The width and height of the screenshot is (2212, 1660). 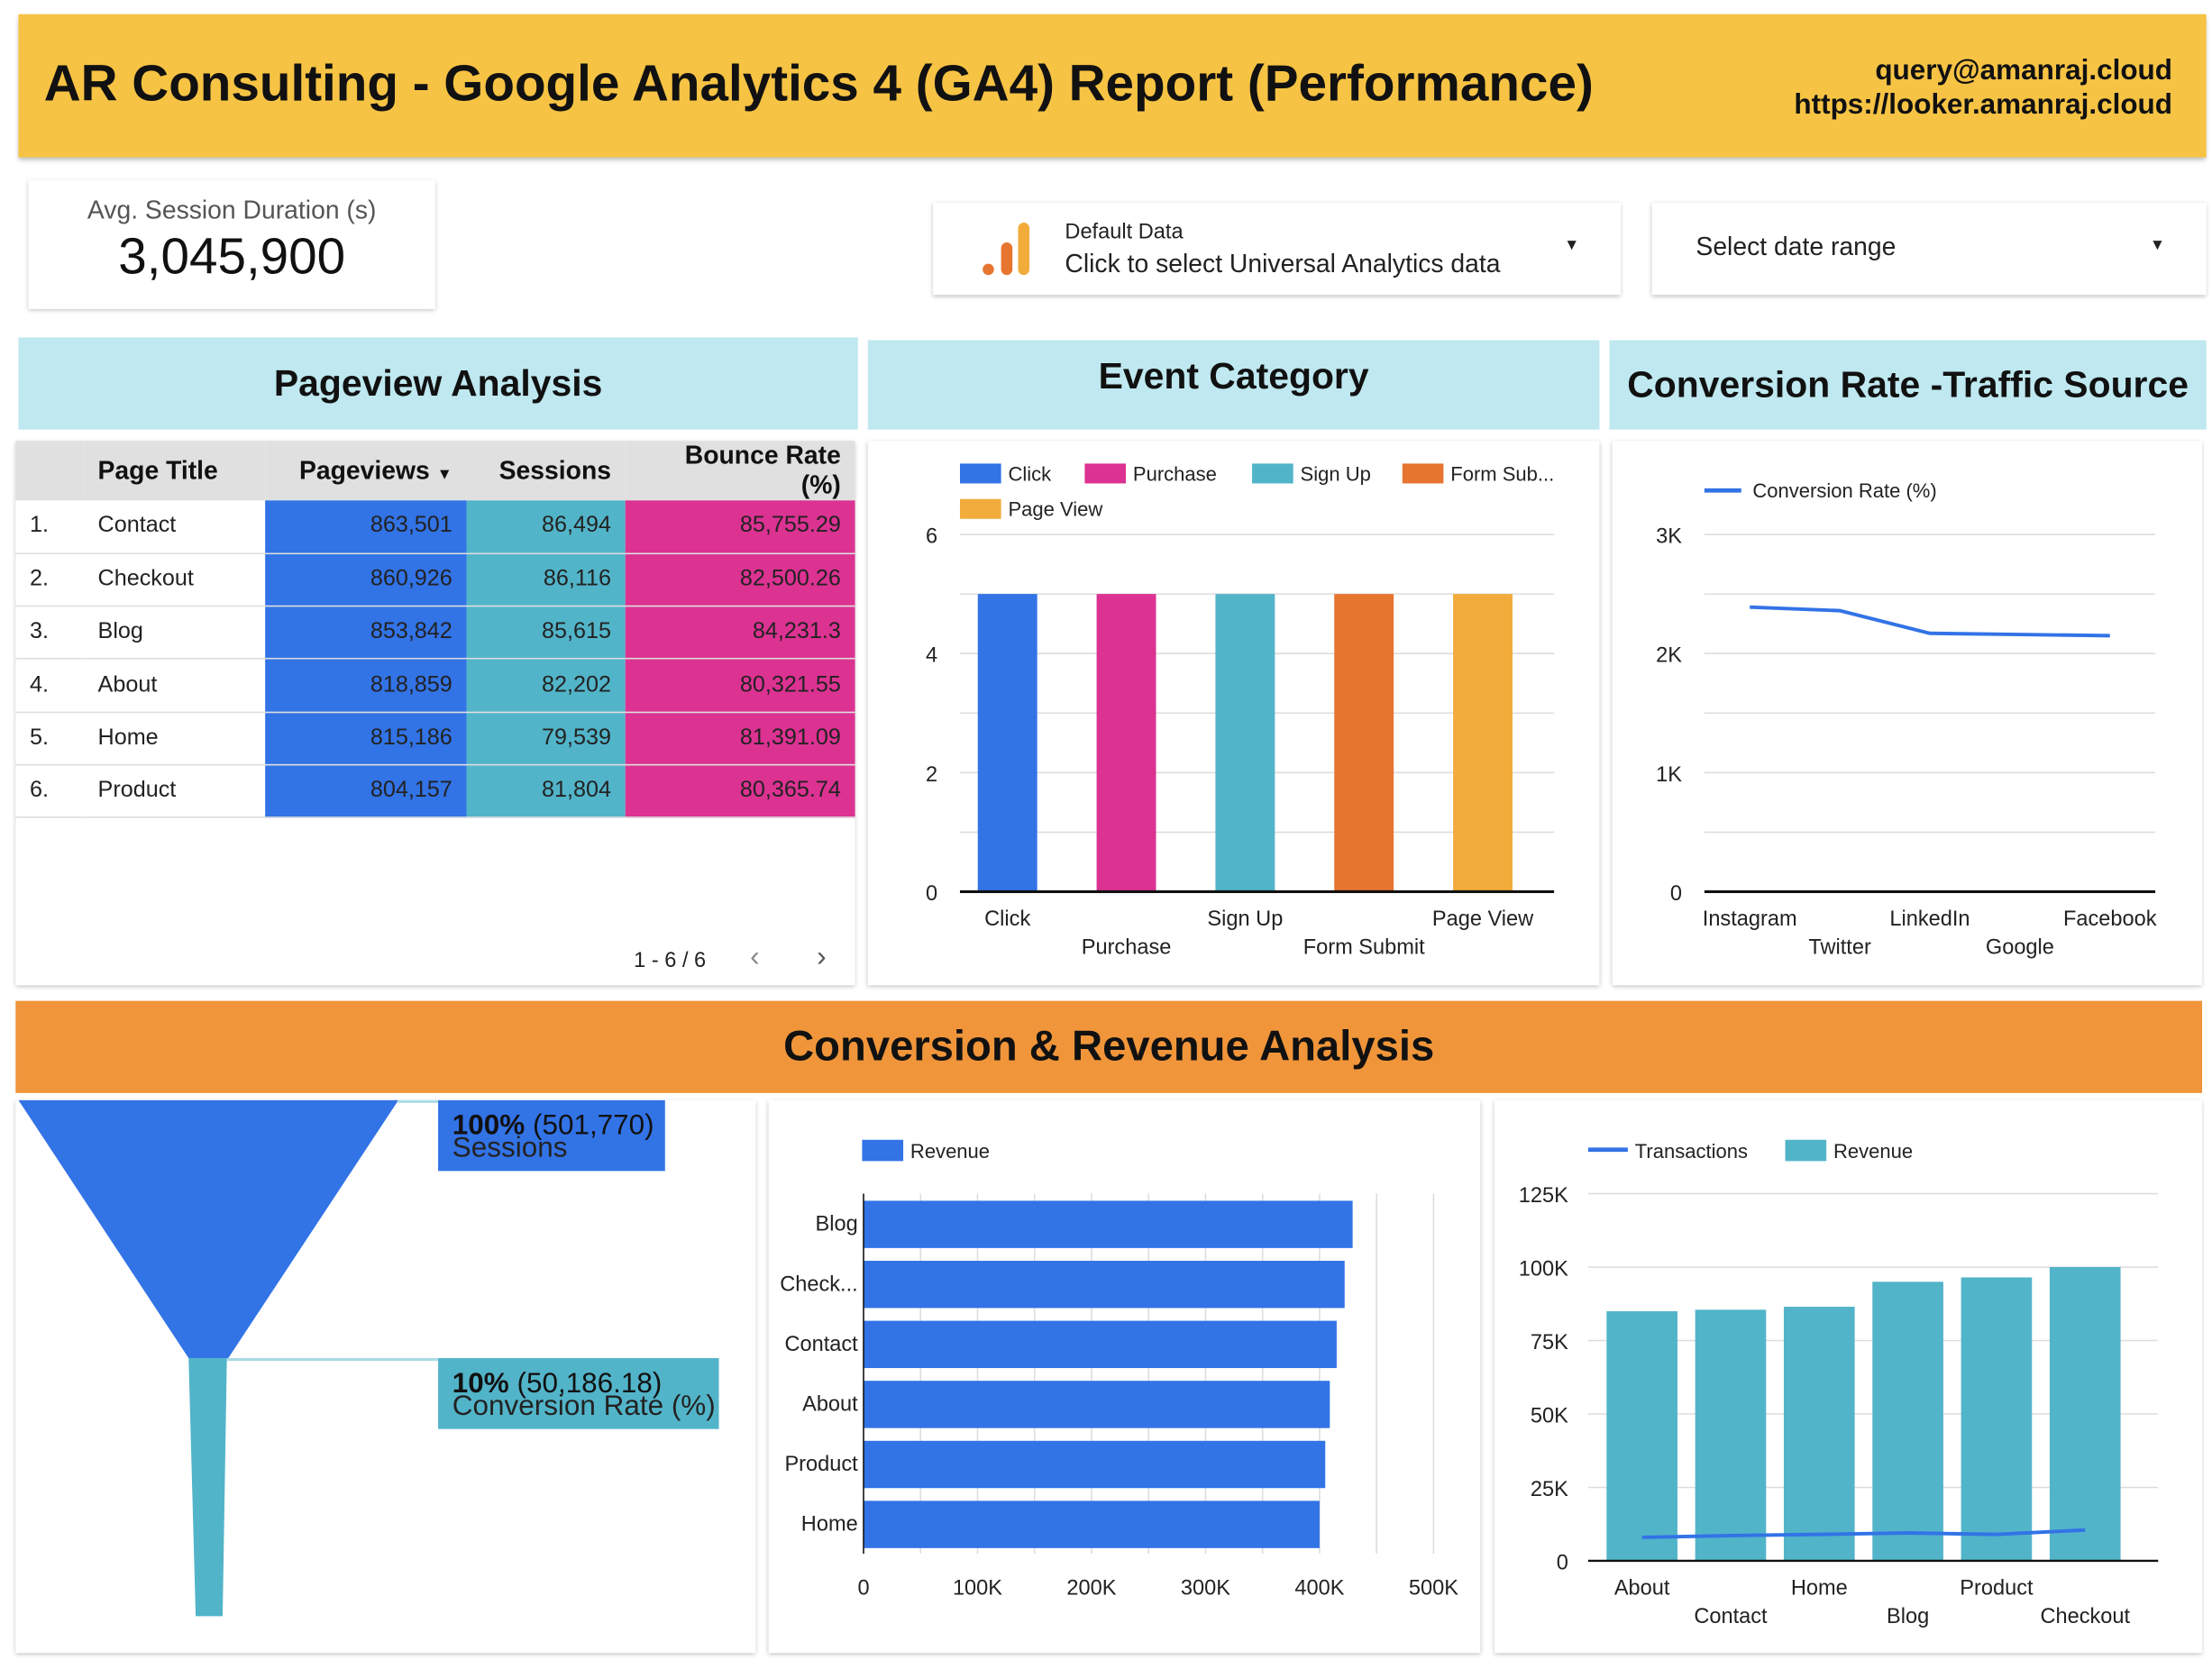 I want to click on column-header-pageviews: Pageviews ▼, so click(x=366, y=471).